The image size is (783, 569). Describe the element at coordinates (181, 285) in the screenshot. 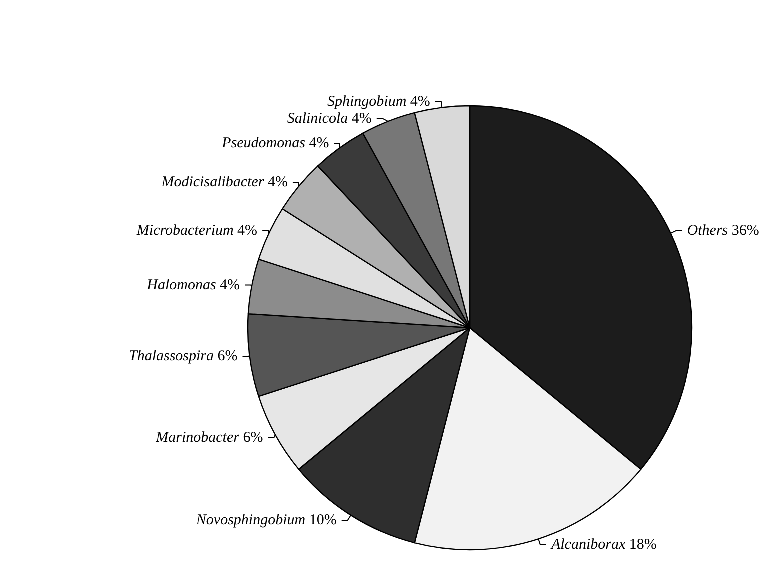

I see `slice-label: Halomonas` at that location.